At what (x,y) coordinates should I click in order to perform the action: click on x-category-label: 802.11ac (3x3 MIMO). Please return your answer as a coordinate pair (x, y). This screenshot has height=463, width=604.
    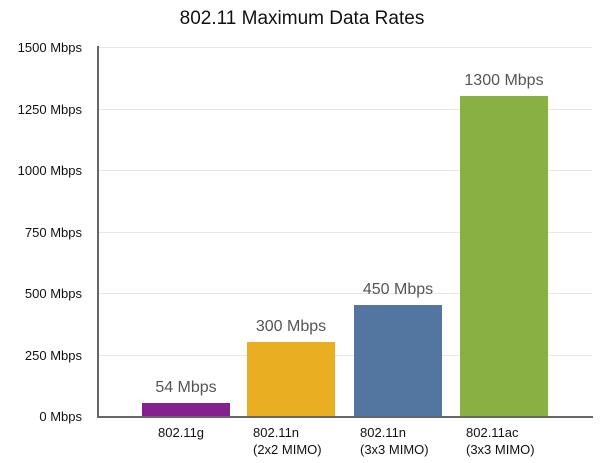
    Looking at the image, I should click on (500, 441).